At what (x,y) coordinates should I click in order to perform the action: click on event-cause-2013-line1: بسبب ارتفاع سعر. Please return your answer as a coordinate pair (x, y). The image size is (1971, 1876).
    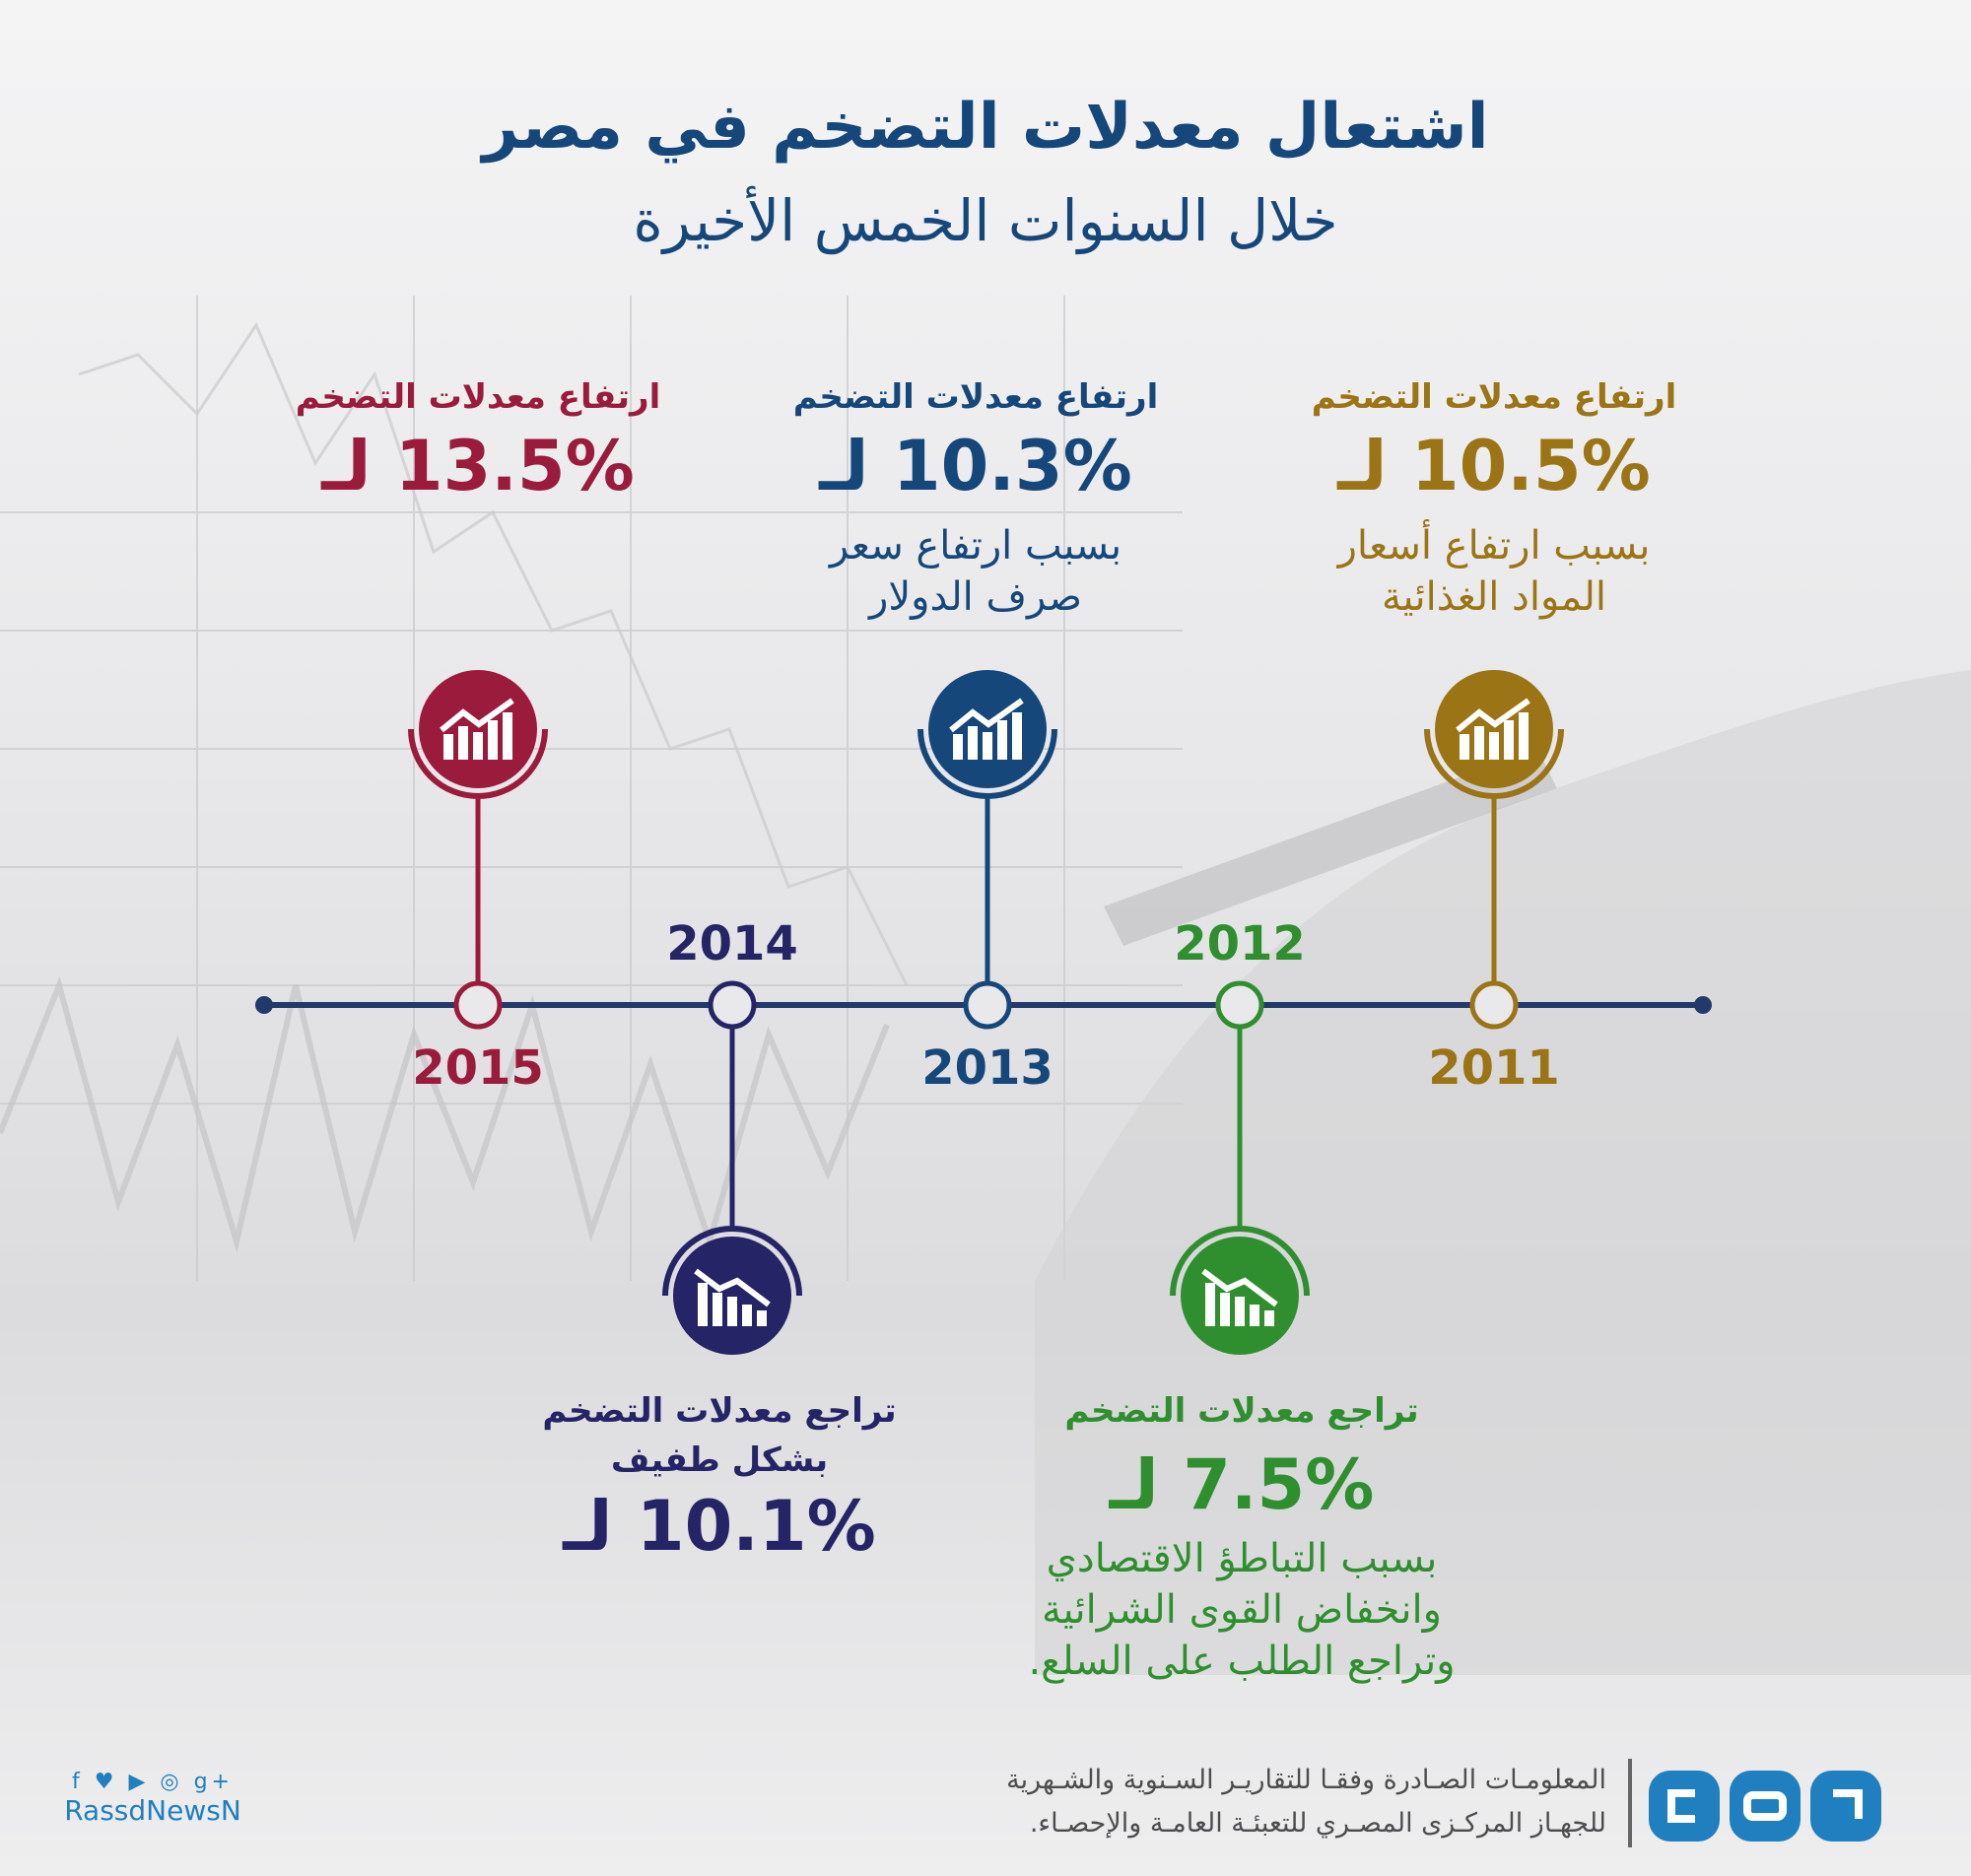
    Looking at the image, I should click on (975, 546).